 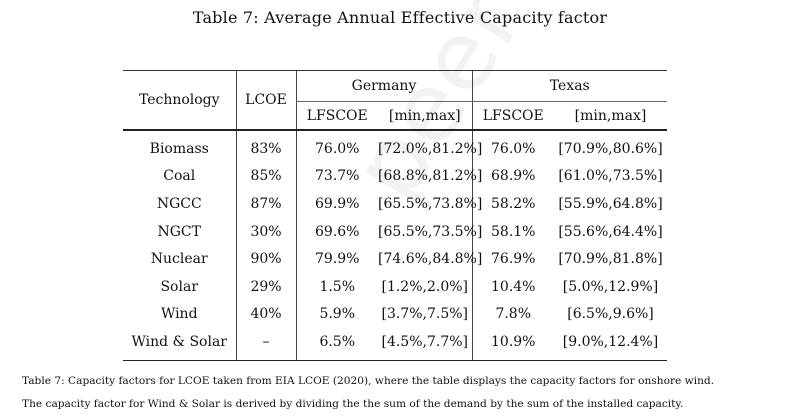 What do you see at coordinates (265, 259) in the screenshot?
I see `cell-lcoe: 90%` at bounding box center [265, 259].